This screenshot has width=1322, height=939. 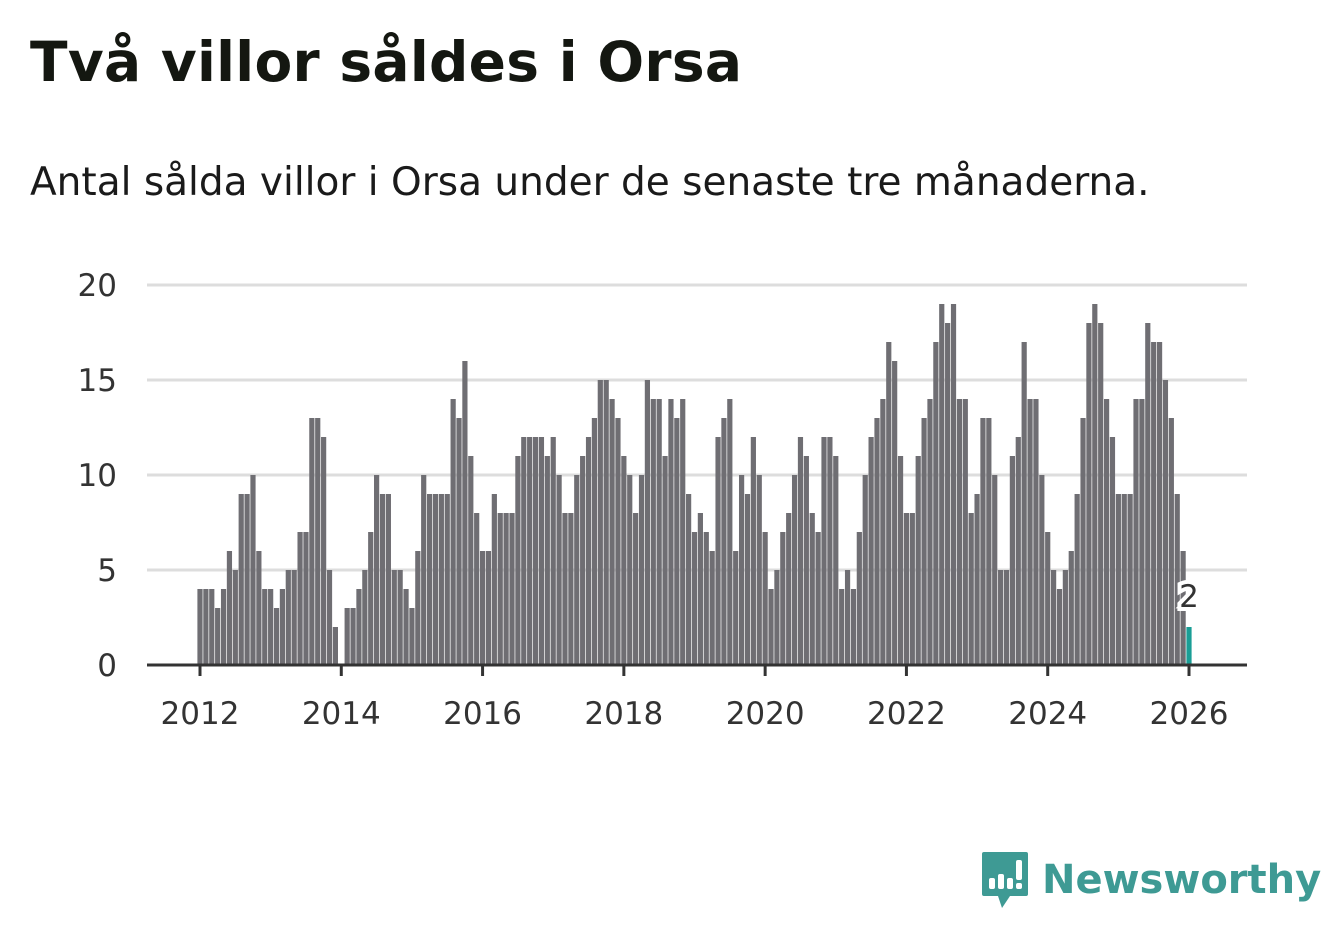 What do you see at coordinates (697, 669) in the screenshot?
I see `x-axis` at bounding box center [697, 669].